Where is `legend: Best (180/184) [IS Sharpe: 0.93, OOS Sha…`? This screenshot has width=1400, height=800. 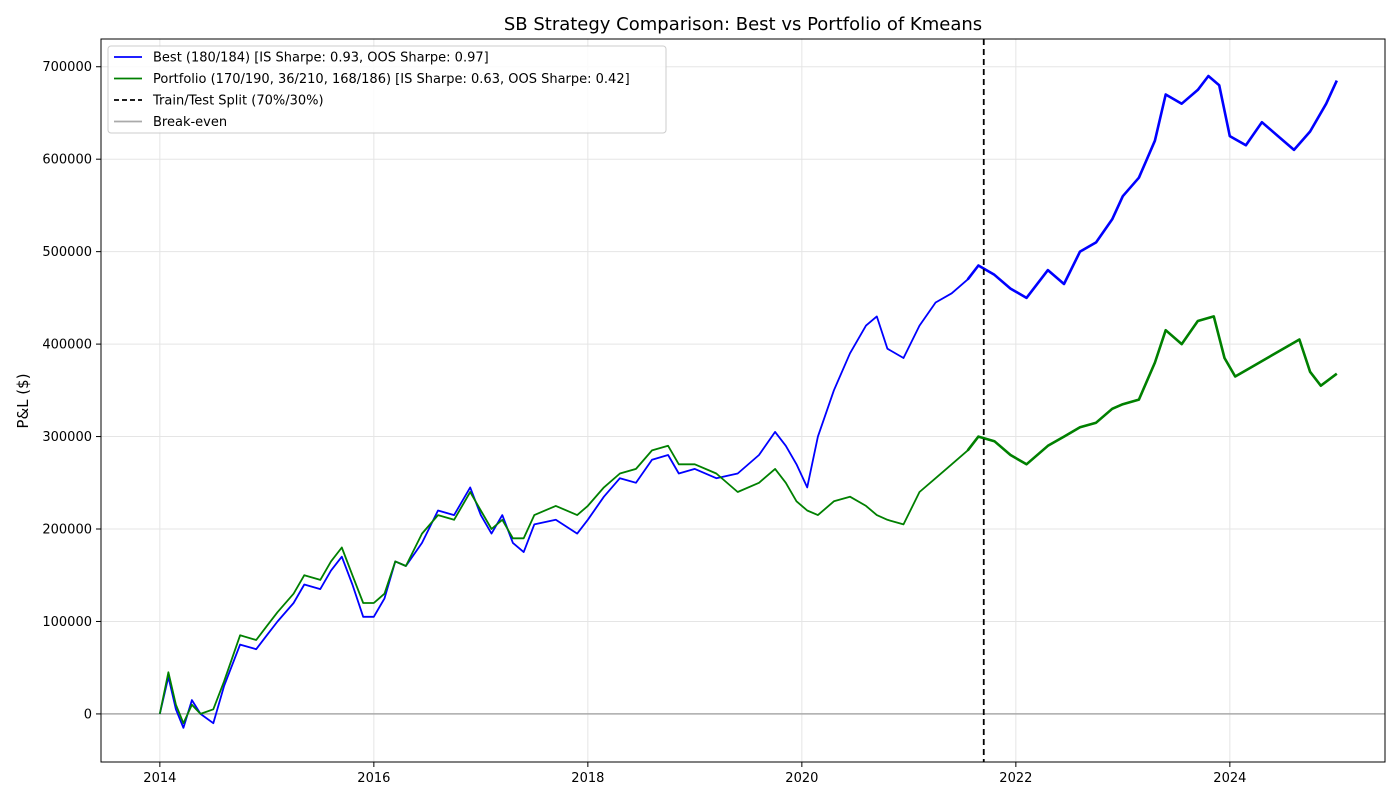
legend: Best (180/184) [IS Sharpe: 0.93, OOS Sha… is located at coordinates (387, 89).